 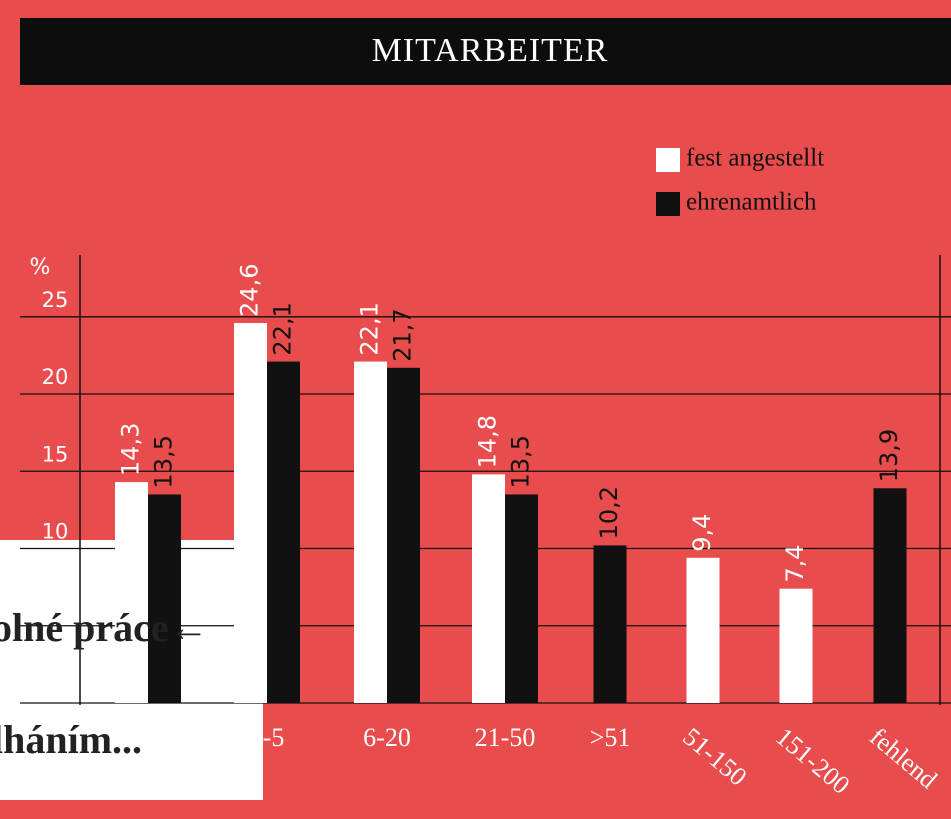 I want to click on x-tick-label: >51, so click(x=610, y=737).